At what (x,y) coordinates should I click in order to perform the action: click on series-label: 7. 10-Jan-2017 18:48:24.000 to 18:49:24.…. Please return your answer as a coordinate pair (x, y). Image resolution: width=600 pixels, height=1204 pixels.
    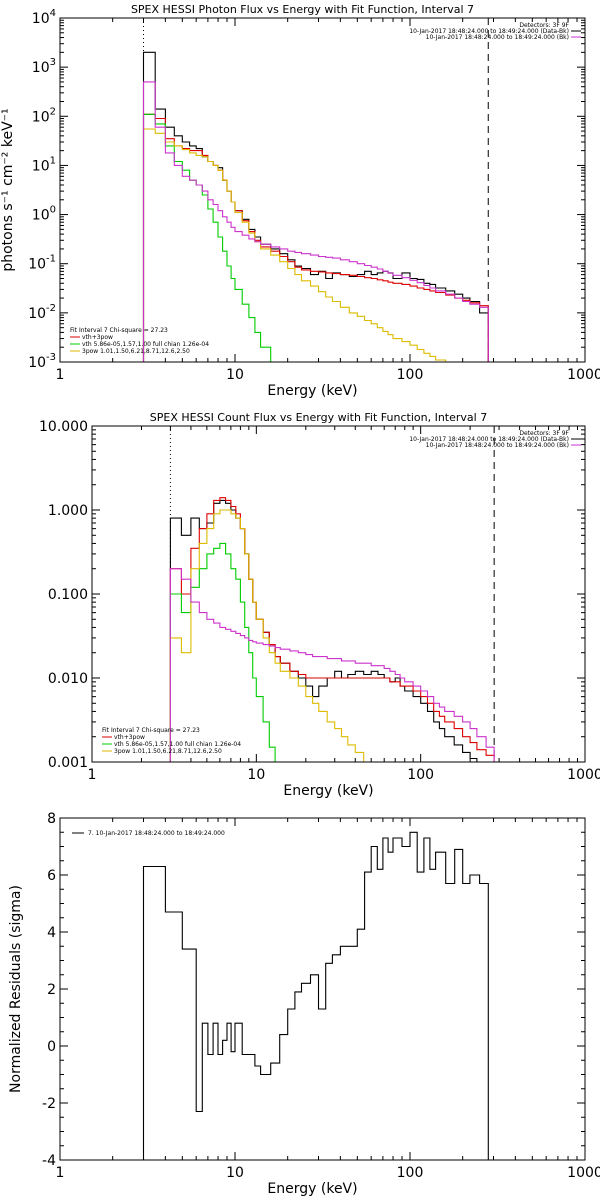
    Looking at the image, I should click on (156, 833).